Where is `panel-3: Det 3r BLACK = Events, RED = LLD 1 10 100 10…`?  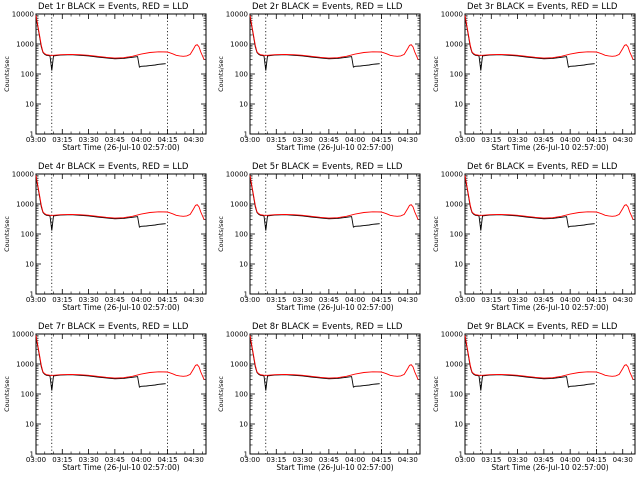 panel-3: Det 3r BLACK = Events, RED = LLD 1 10 100 10… is located at coordinates (534, 77).